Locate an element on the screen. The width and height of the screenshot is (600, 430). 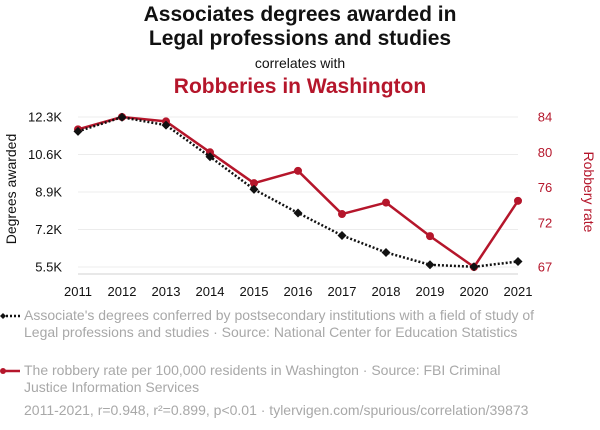
left-tick-label: 10.6K is located at coordinates (45, 154).